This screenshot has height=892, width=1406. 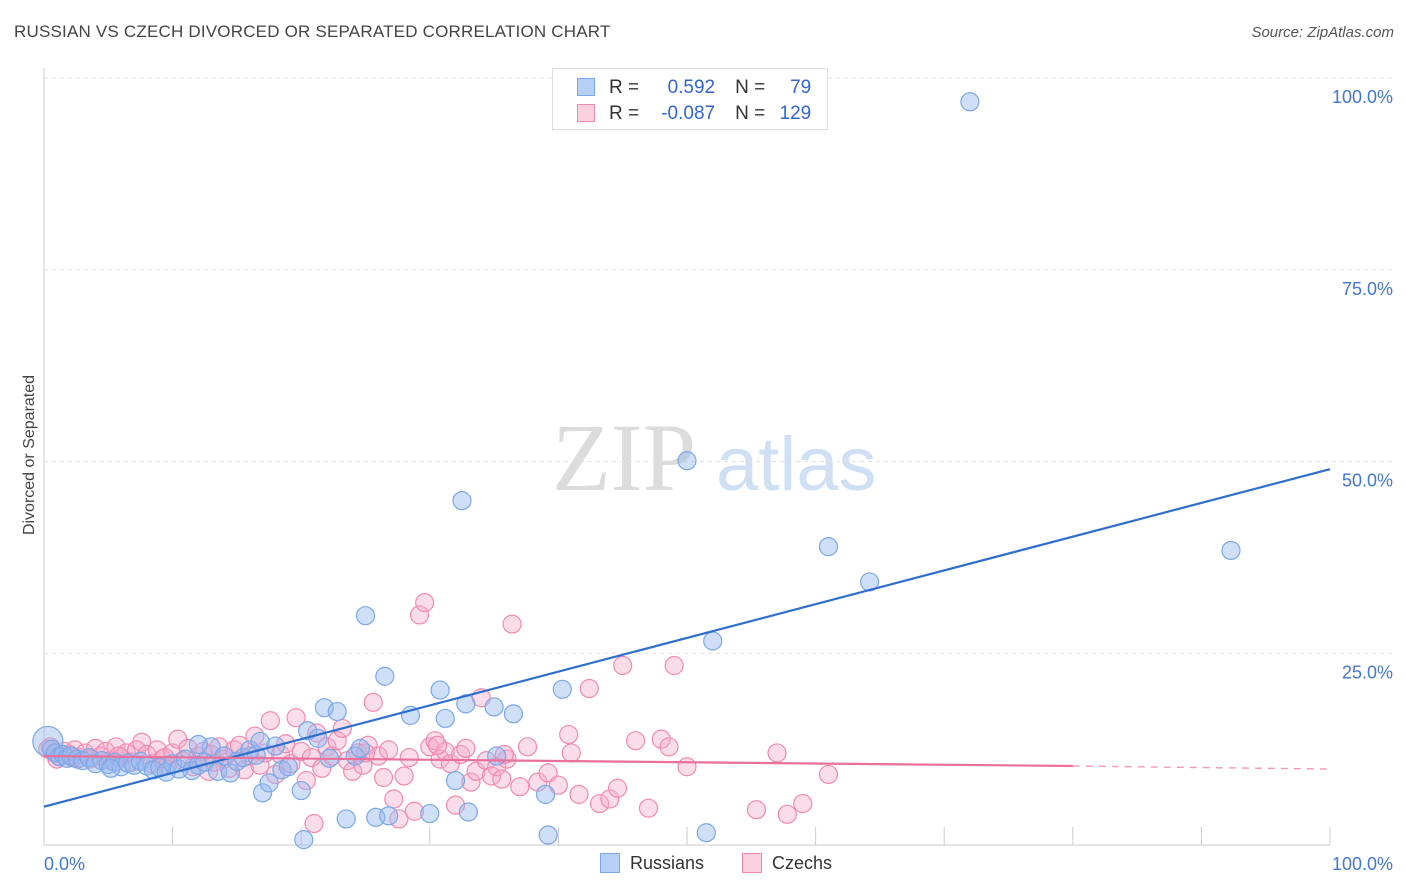 I want to click on y-tick-label: 25.0%, so click(x=1367, y=672).